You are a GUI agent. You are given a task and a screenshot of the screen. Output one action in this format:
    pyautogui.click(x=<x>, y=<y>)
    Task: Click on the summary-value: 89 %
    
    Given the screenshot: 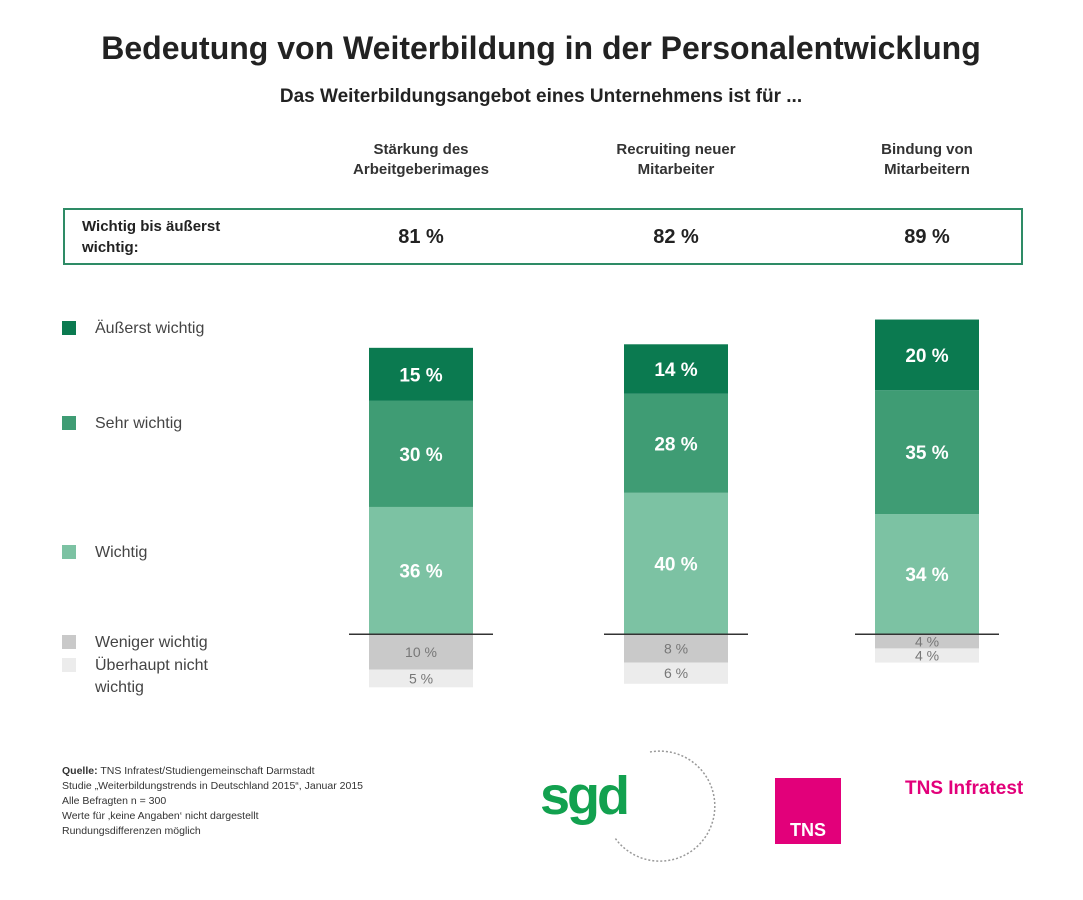 What is the action you would take?
    pyautogui.click(x=927, y=237)
    